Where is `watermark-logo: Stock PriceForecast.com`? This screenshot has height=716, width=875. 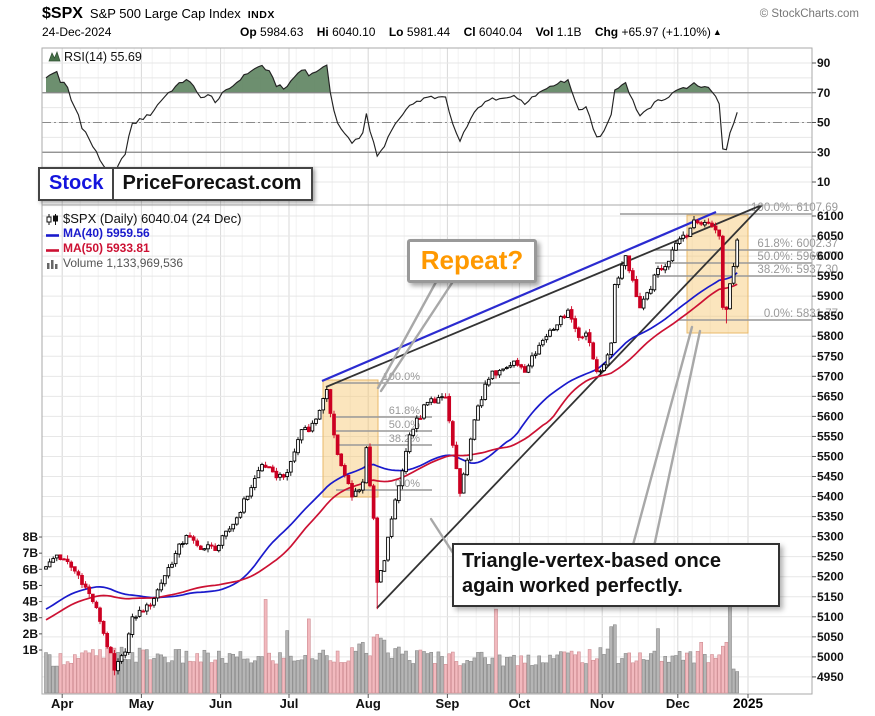
watermark-logo: Stock PriceForecast.com is located at coordinates (176, 184).